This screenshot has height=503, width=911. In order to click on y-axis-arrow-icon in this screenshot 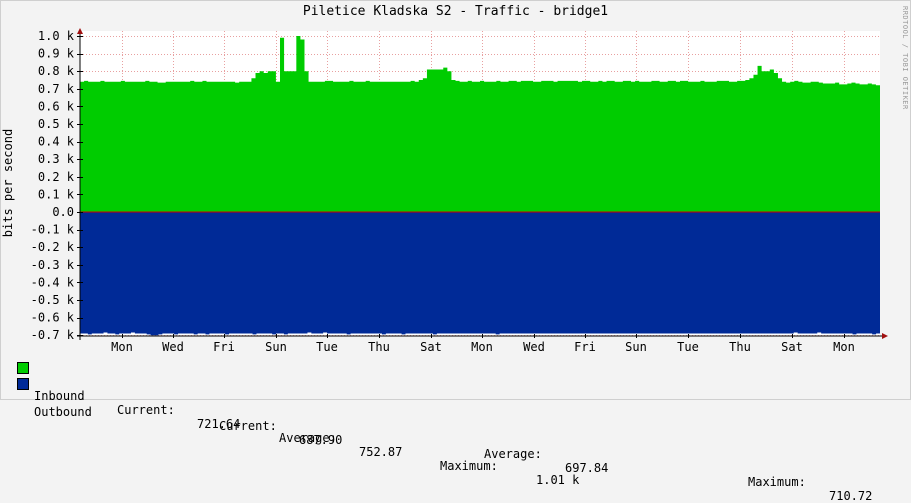, I will do `click(80, 31)`.